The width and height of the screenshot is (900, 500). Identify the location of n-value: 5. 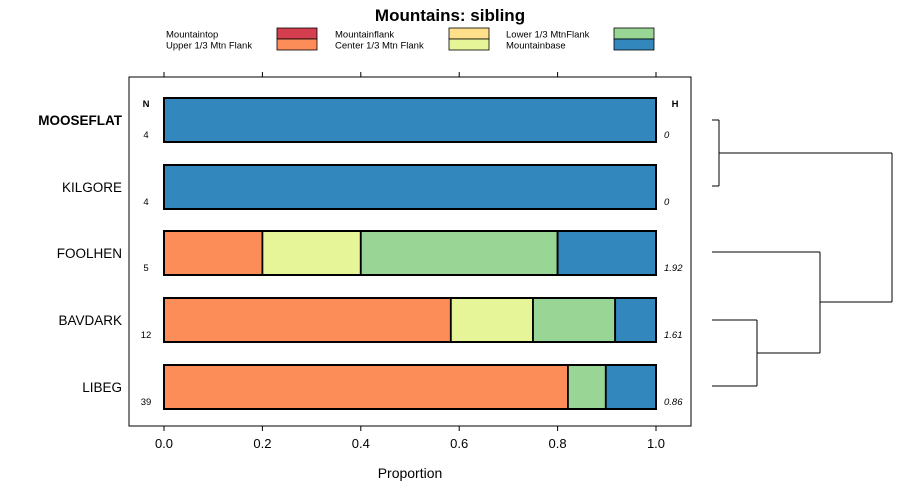
(145, 268).